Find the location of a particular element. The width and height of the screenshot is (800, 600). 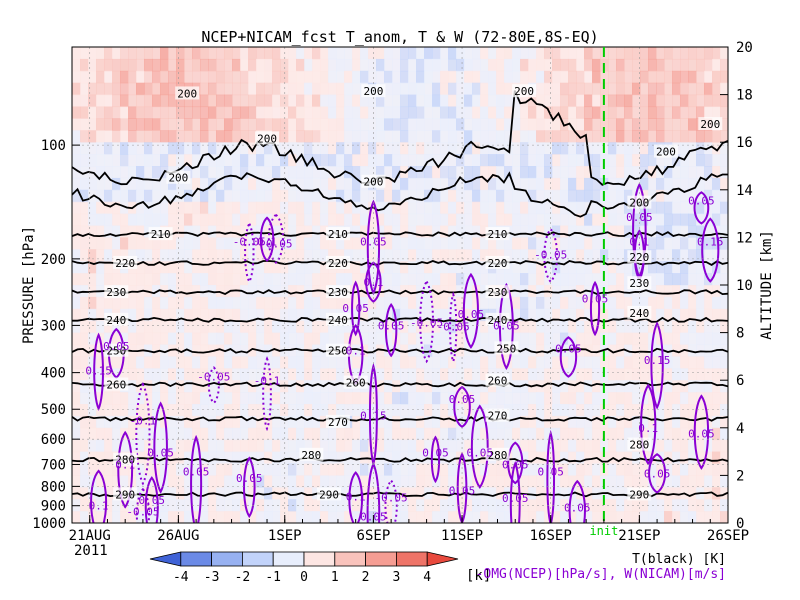

w-contour-label: 0.1 is located at coordinates (267, 242).